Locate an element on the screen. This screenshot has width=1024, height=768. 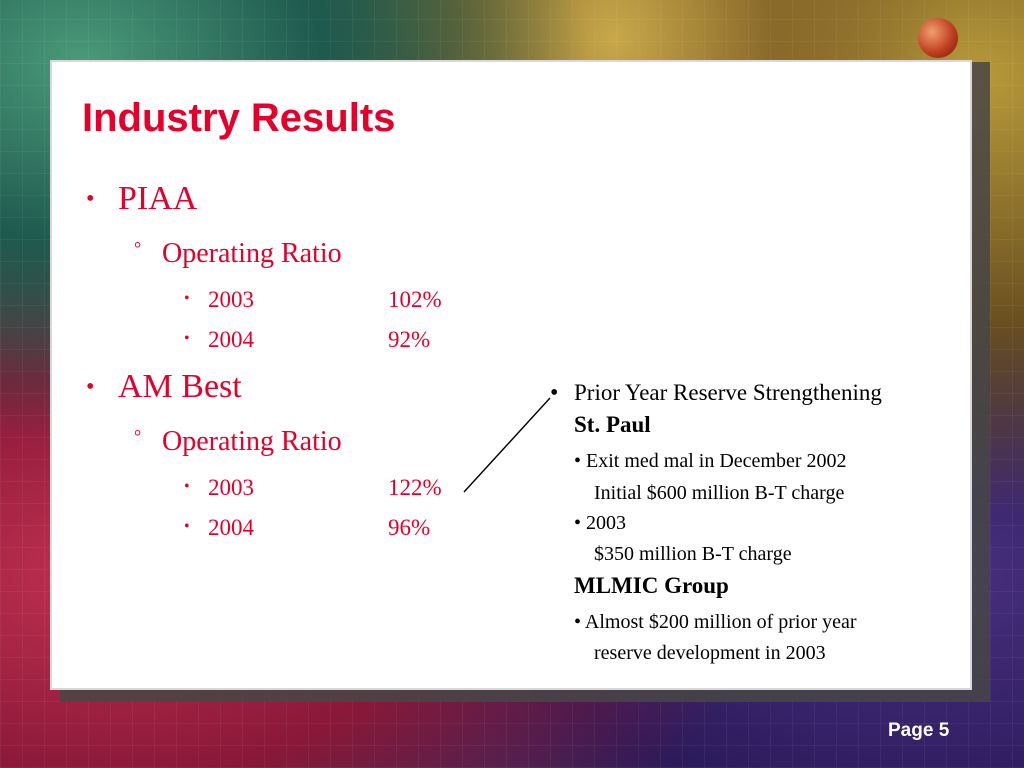
section-heading: AM Best is located at coordinates (180, 386).